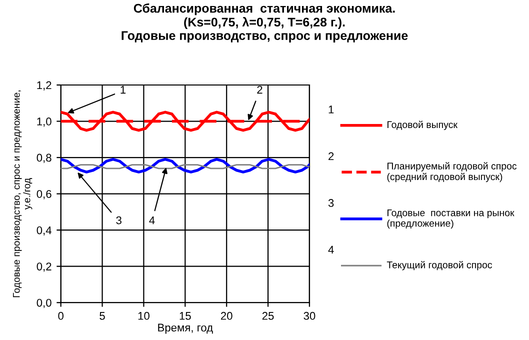 The width and height of the screenshot is (529, 340). Describe the element at coordinates (102, 316) in the screenshot. I see `x-tick-label: 5` at that location.